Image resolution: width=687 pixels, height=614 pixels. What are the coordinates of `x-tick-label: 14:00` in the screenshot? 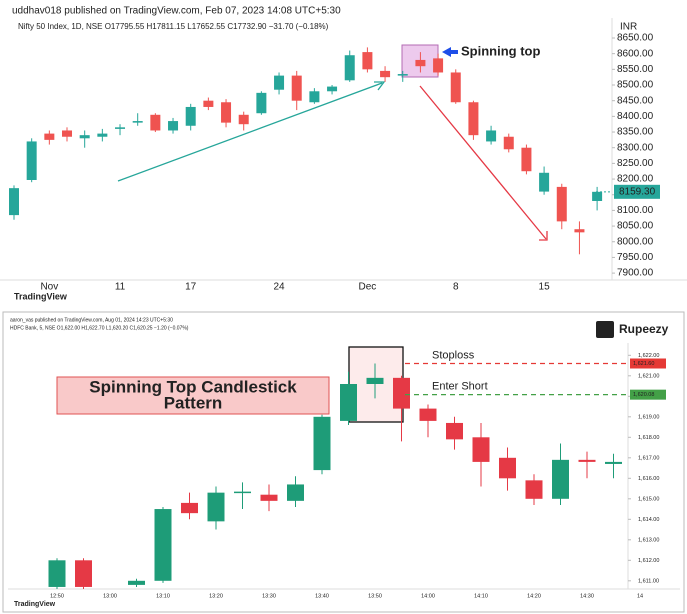 It's located at (428, 596).